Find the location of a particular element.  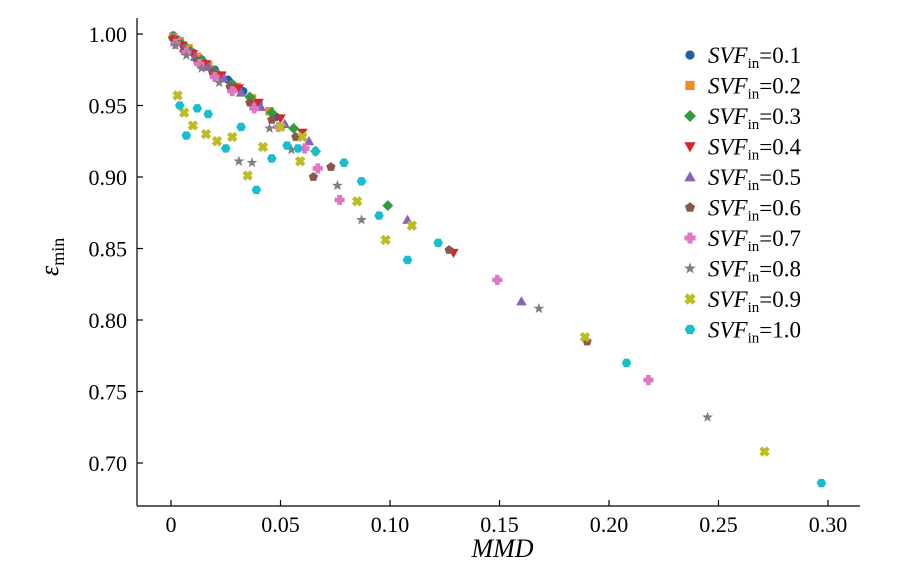

legend-label-value: =0.7 is located at coordinates (780, 238).